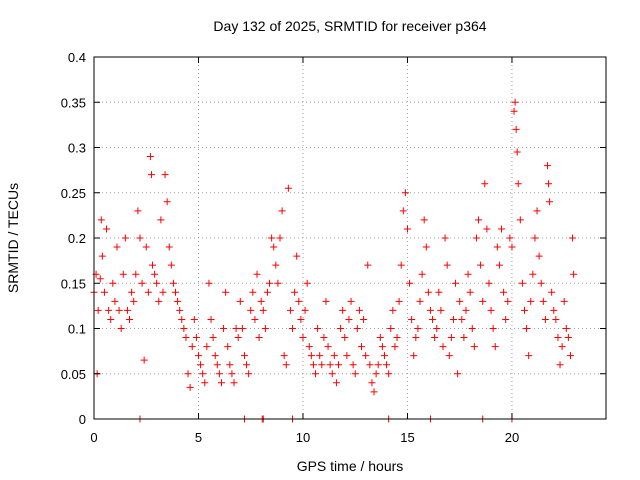 Image resolution: width=640 pixels, height=480 pixels. Describe the element at coordinates (198, 437) in the screenshot. I see `x-tick-label: 5` at that location.